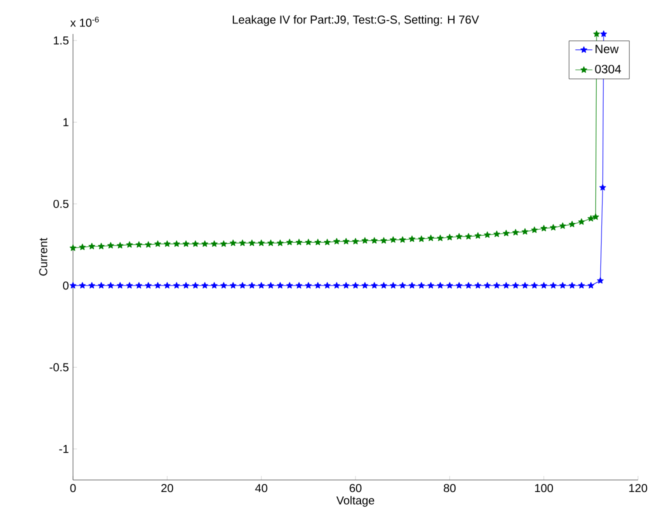 This screenshot has height=529, width=652. What do you see at coordinates (73, 488) in the screenshot?
I see `x-tick-label: 0` at bounding box center [73, 488].